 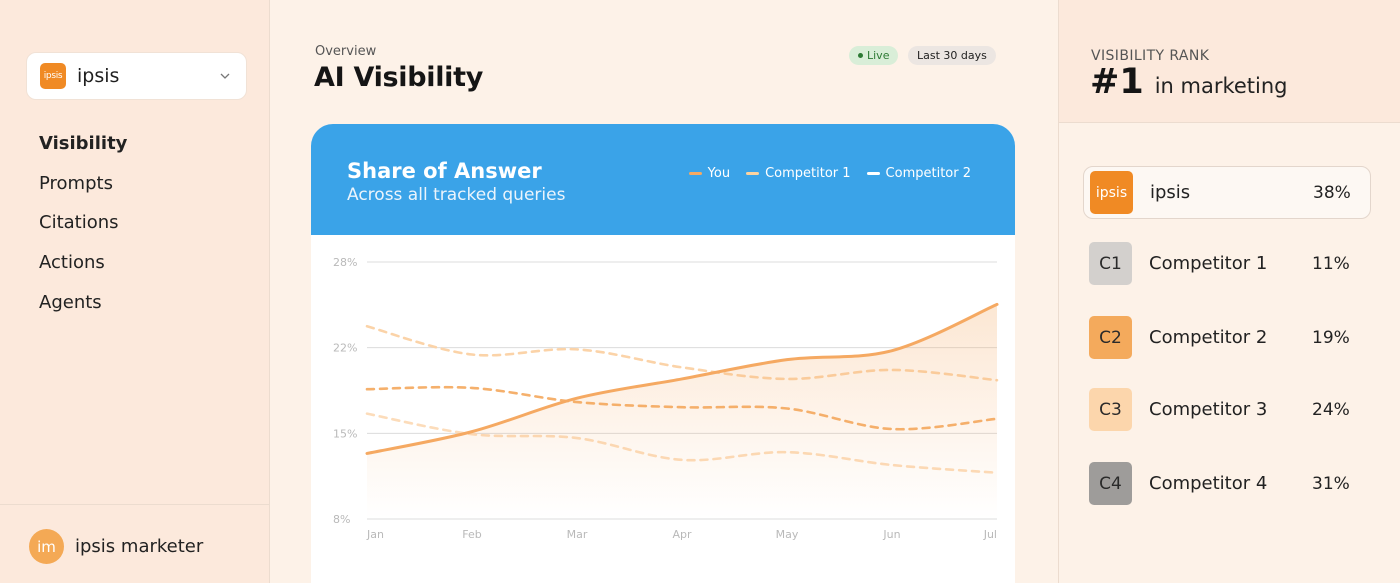 What do you see at coordinates (375, 534) in the screenshot?
I see `x-tick-label: Jan` at bounding box center [375, 534].